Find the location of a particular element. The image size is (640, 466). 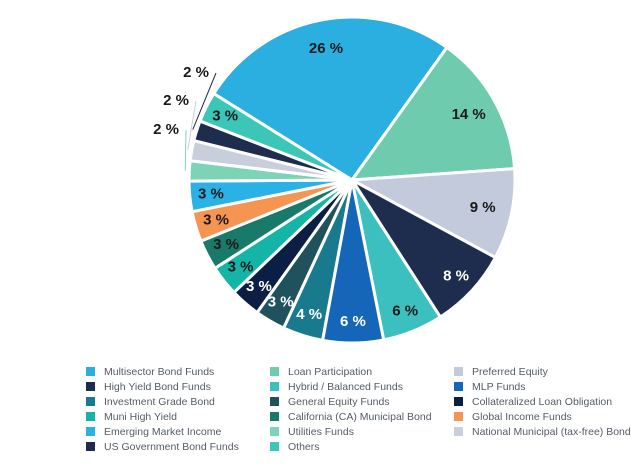

legend-item: Investment Grade Bond is located at coordinates (178, 401).